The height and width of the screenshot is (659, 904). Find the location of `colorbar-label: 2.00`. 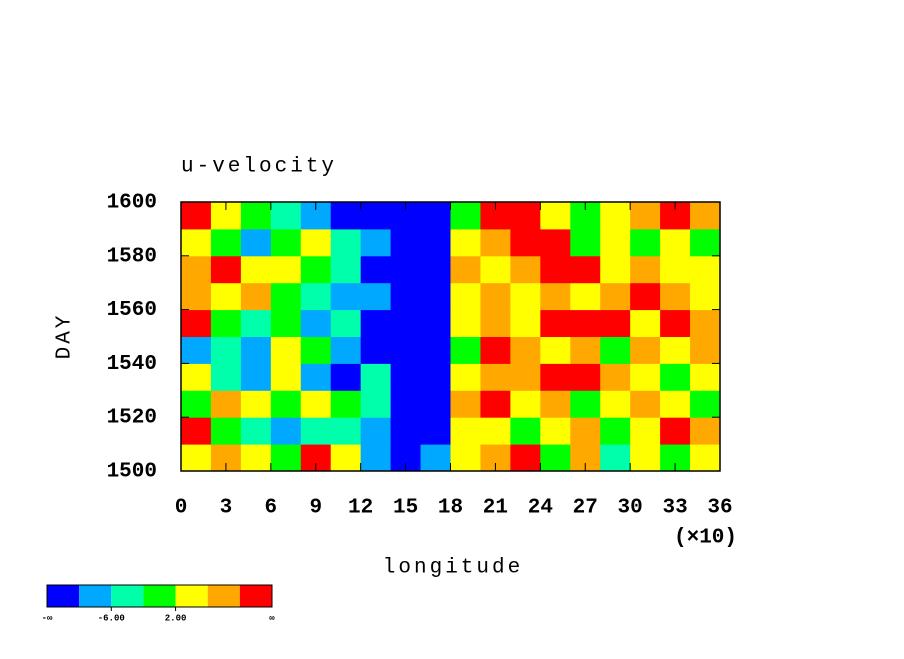

colorbar-label: 2.00 is located at coordinates (176, 618).